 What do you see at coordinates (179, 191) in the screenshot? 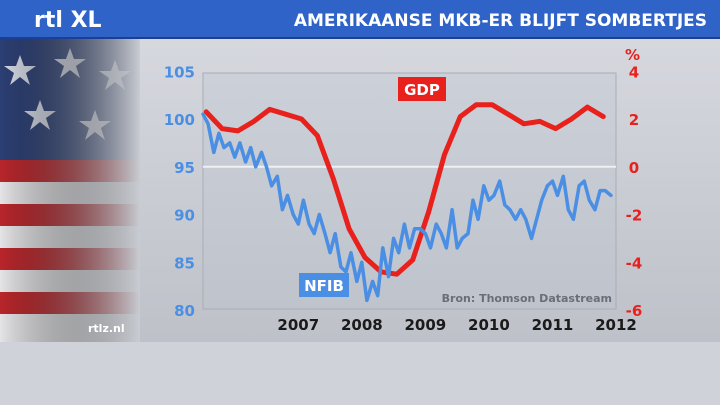
I see `left-axis-ticks: 105 100 95 90 85 80` at bounding box center [179, 191].